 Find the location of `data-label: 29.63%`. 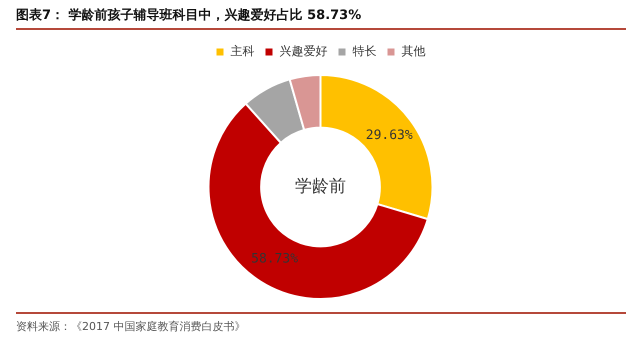

data-label: 29.63% is located at coordinates (389, 136).